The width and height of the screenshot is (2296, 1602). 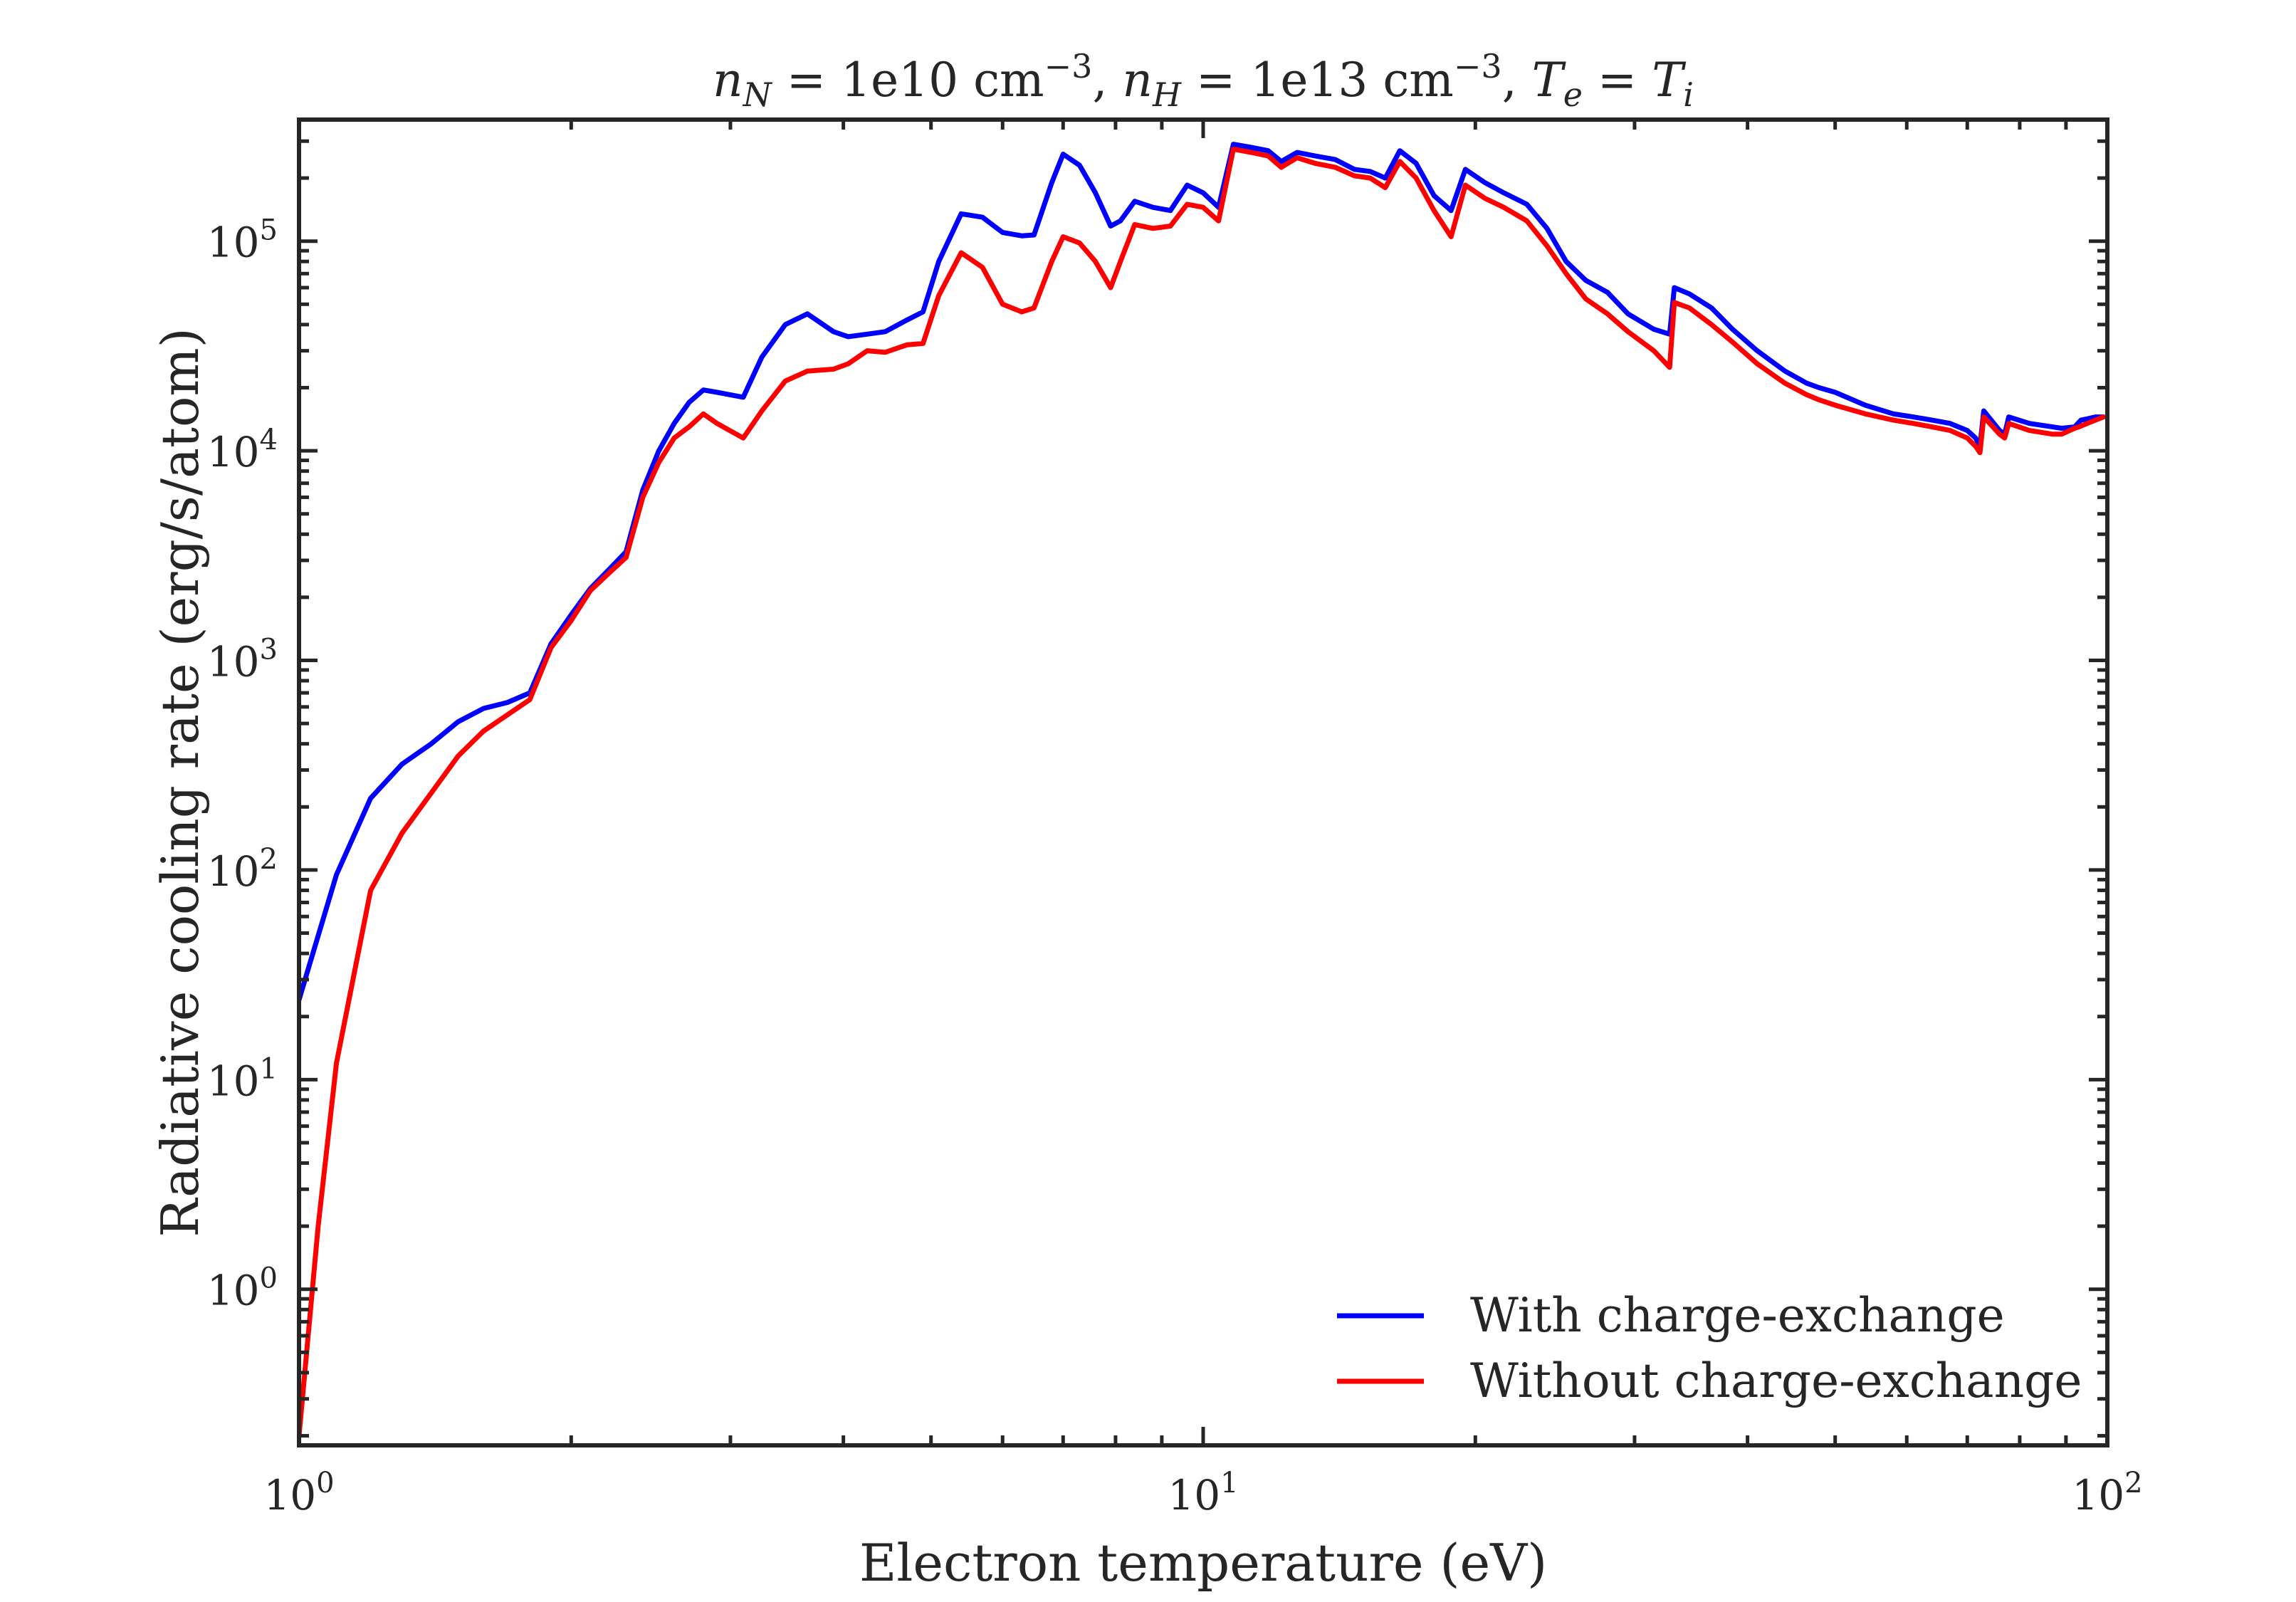 I want to click on y-tick-label: 104, so click(x=242, y=450).